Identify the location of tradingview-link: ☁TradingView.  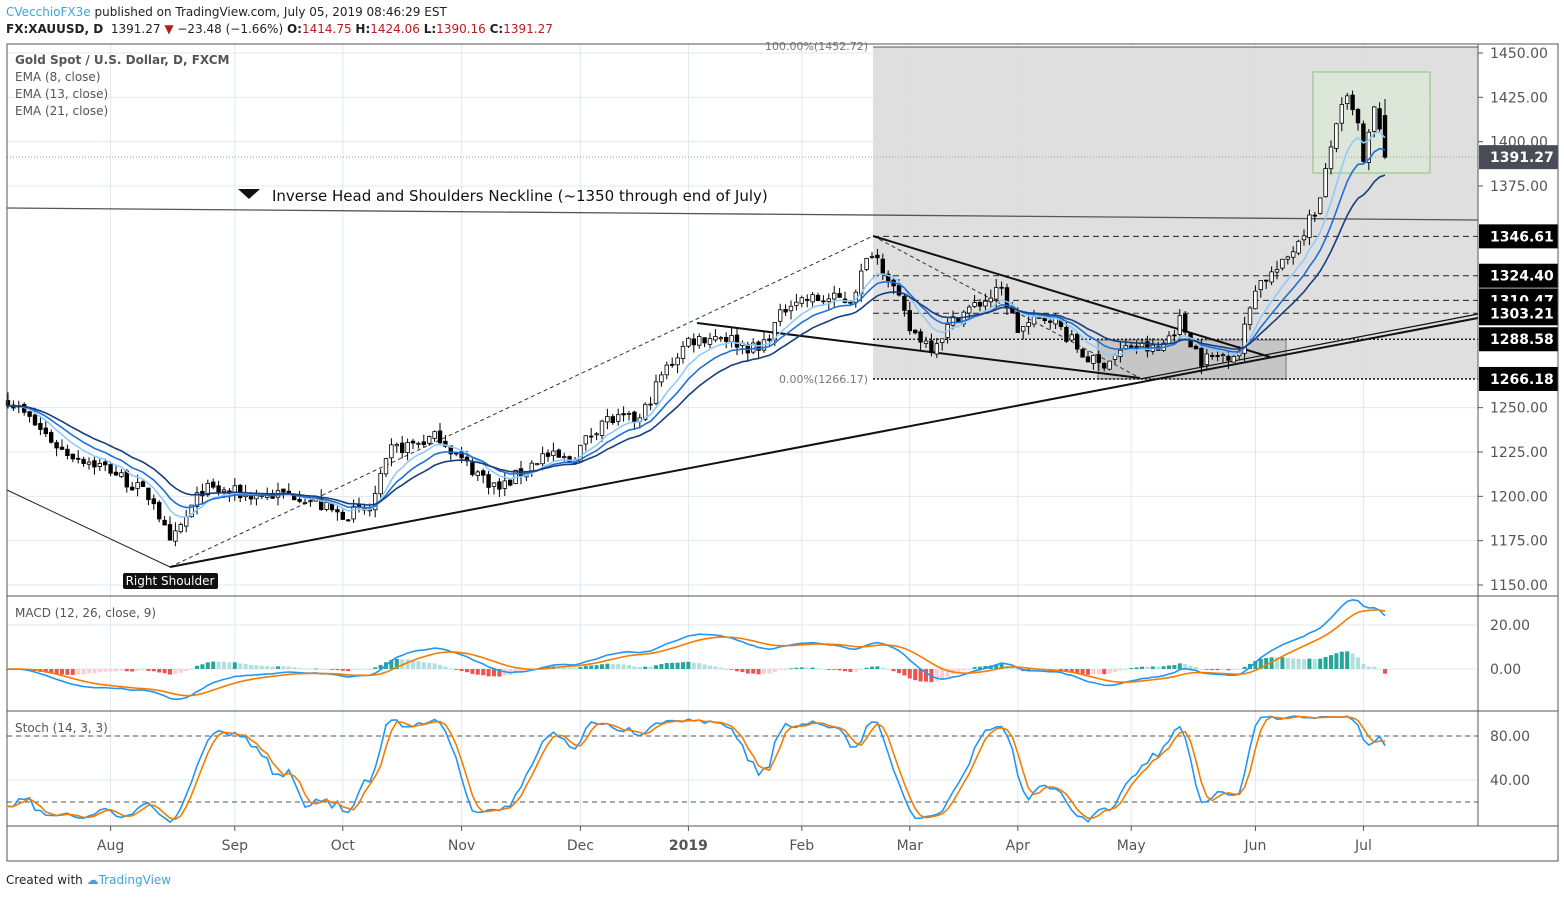
(129, 880).